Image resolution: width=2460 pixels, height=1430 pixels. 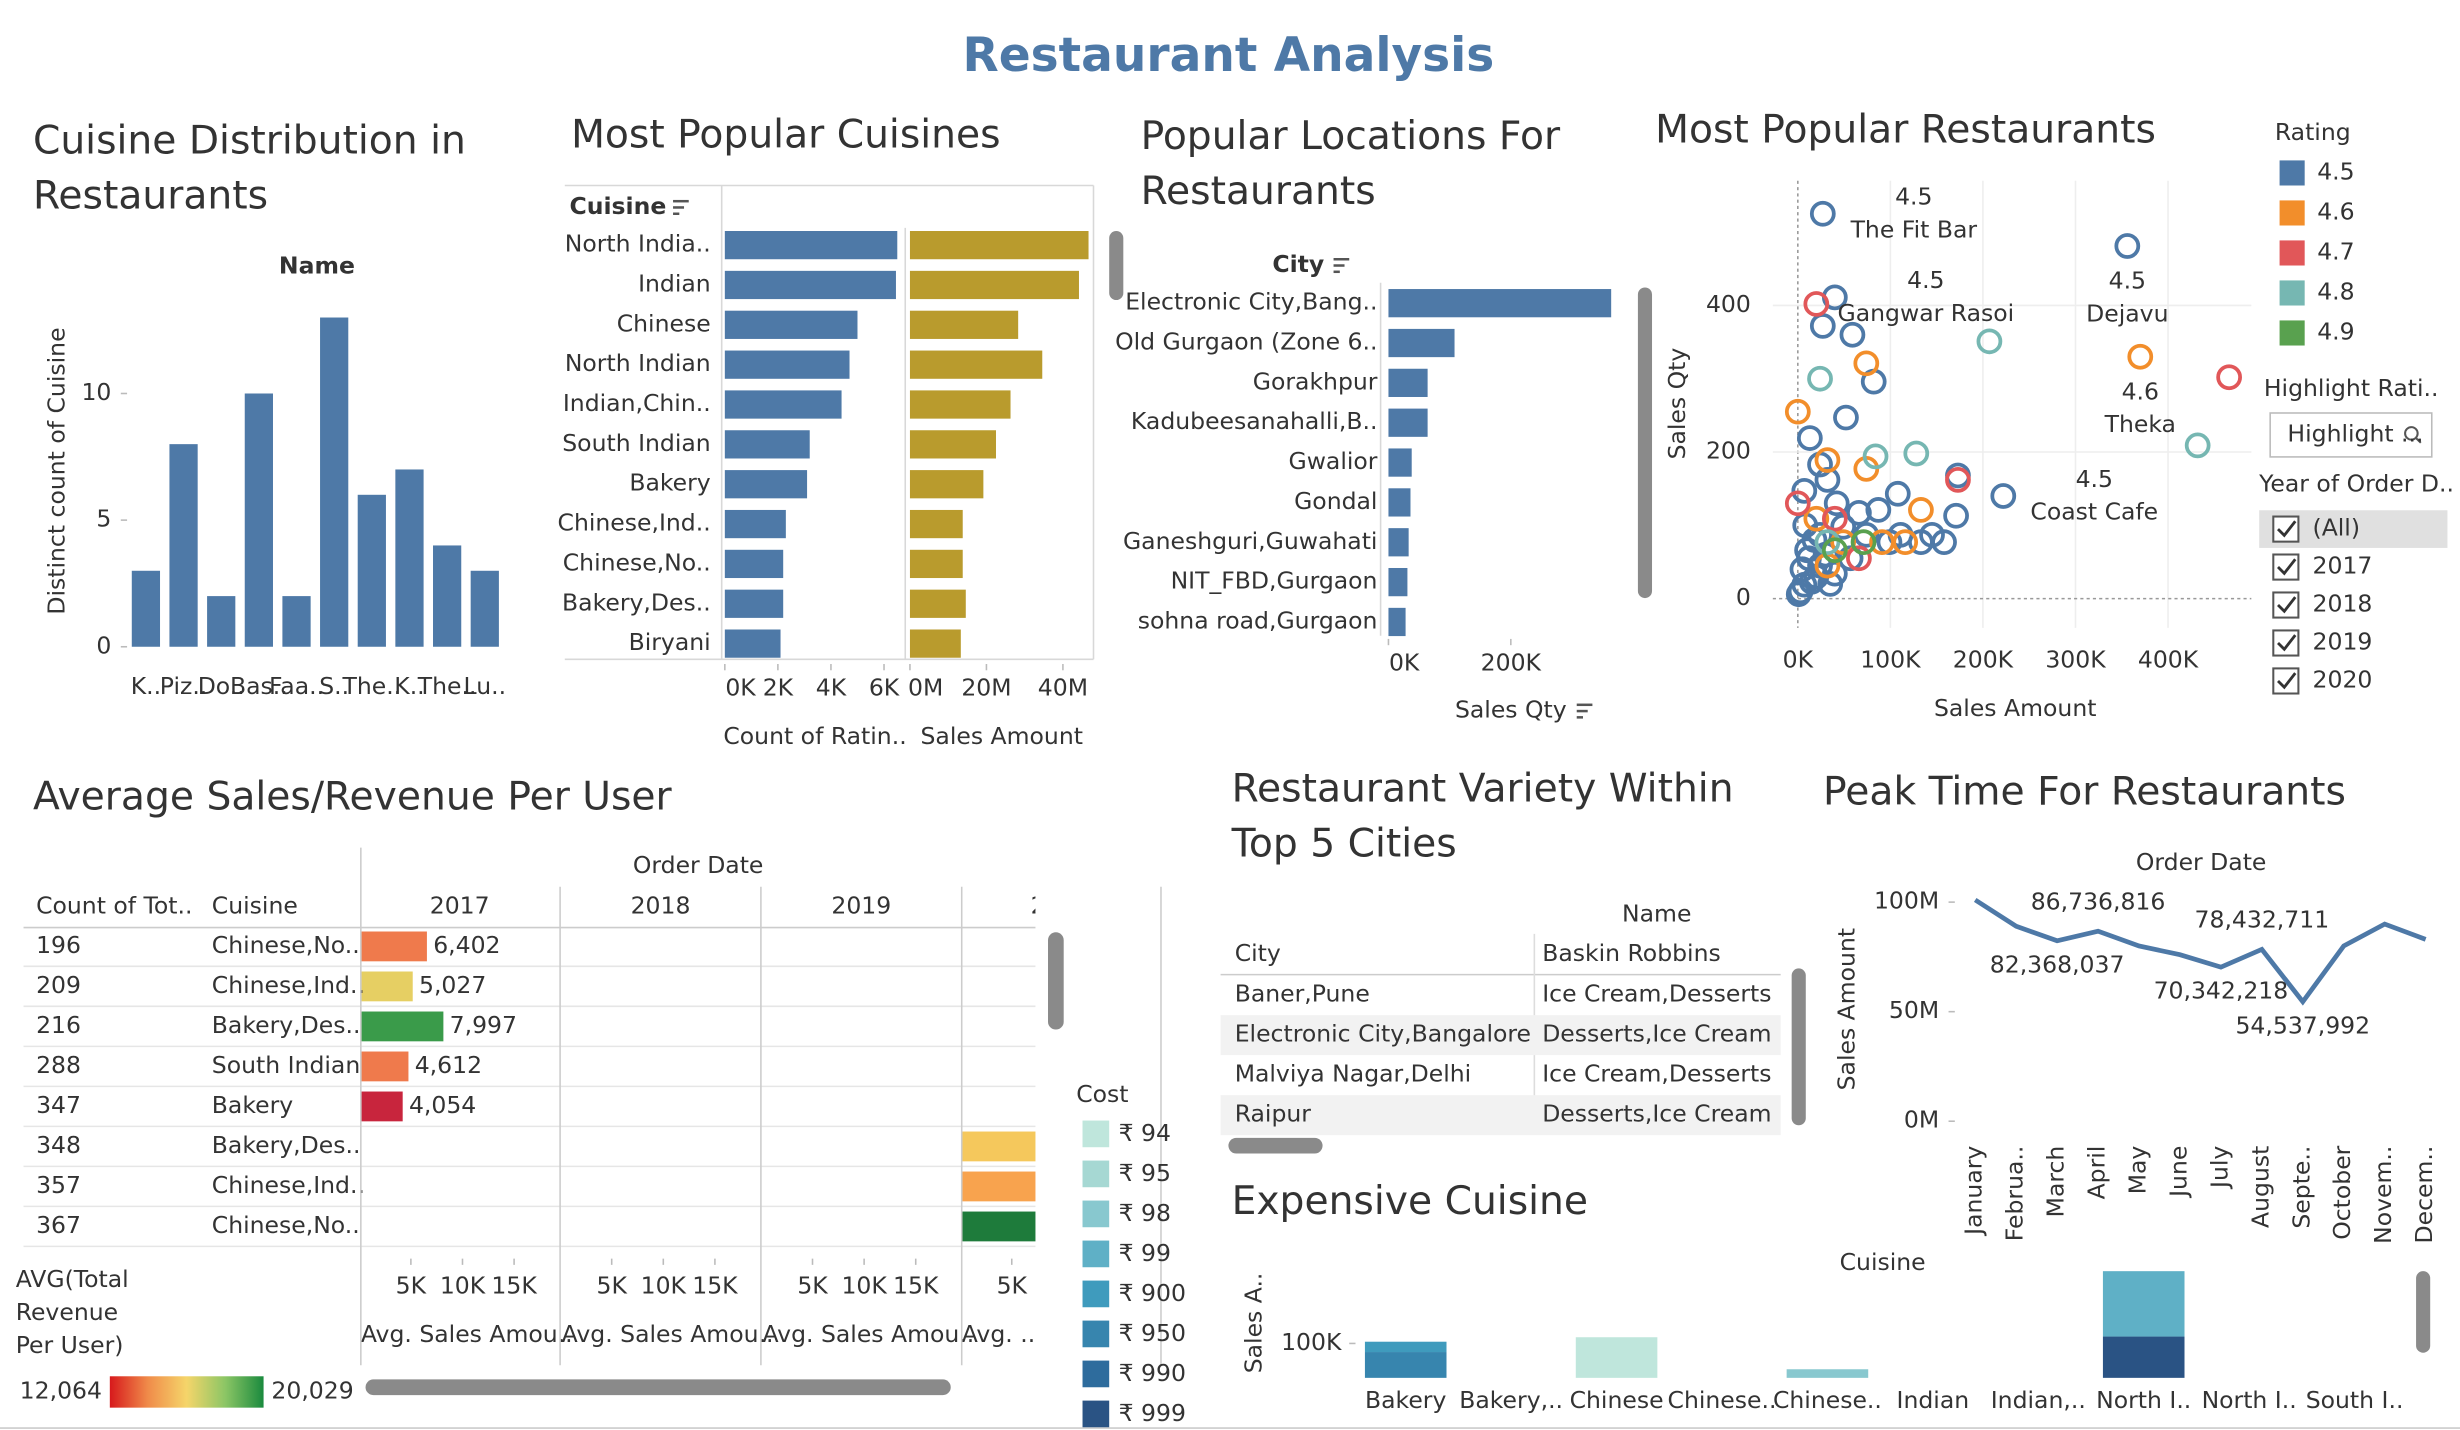 I want to click on x-axis-title: Sales Amount, so click(x=2015, y=708).